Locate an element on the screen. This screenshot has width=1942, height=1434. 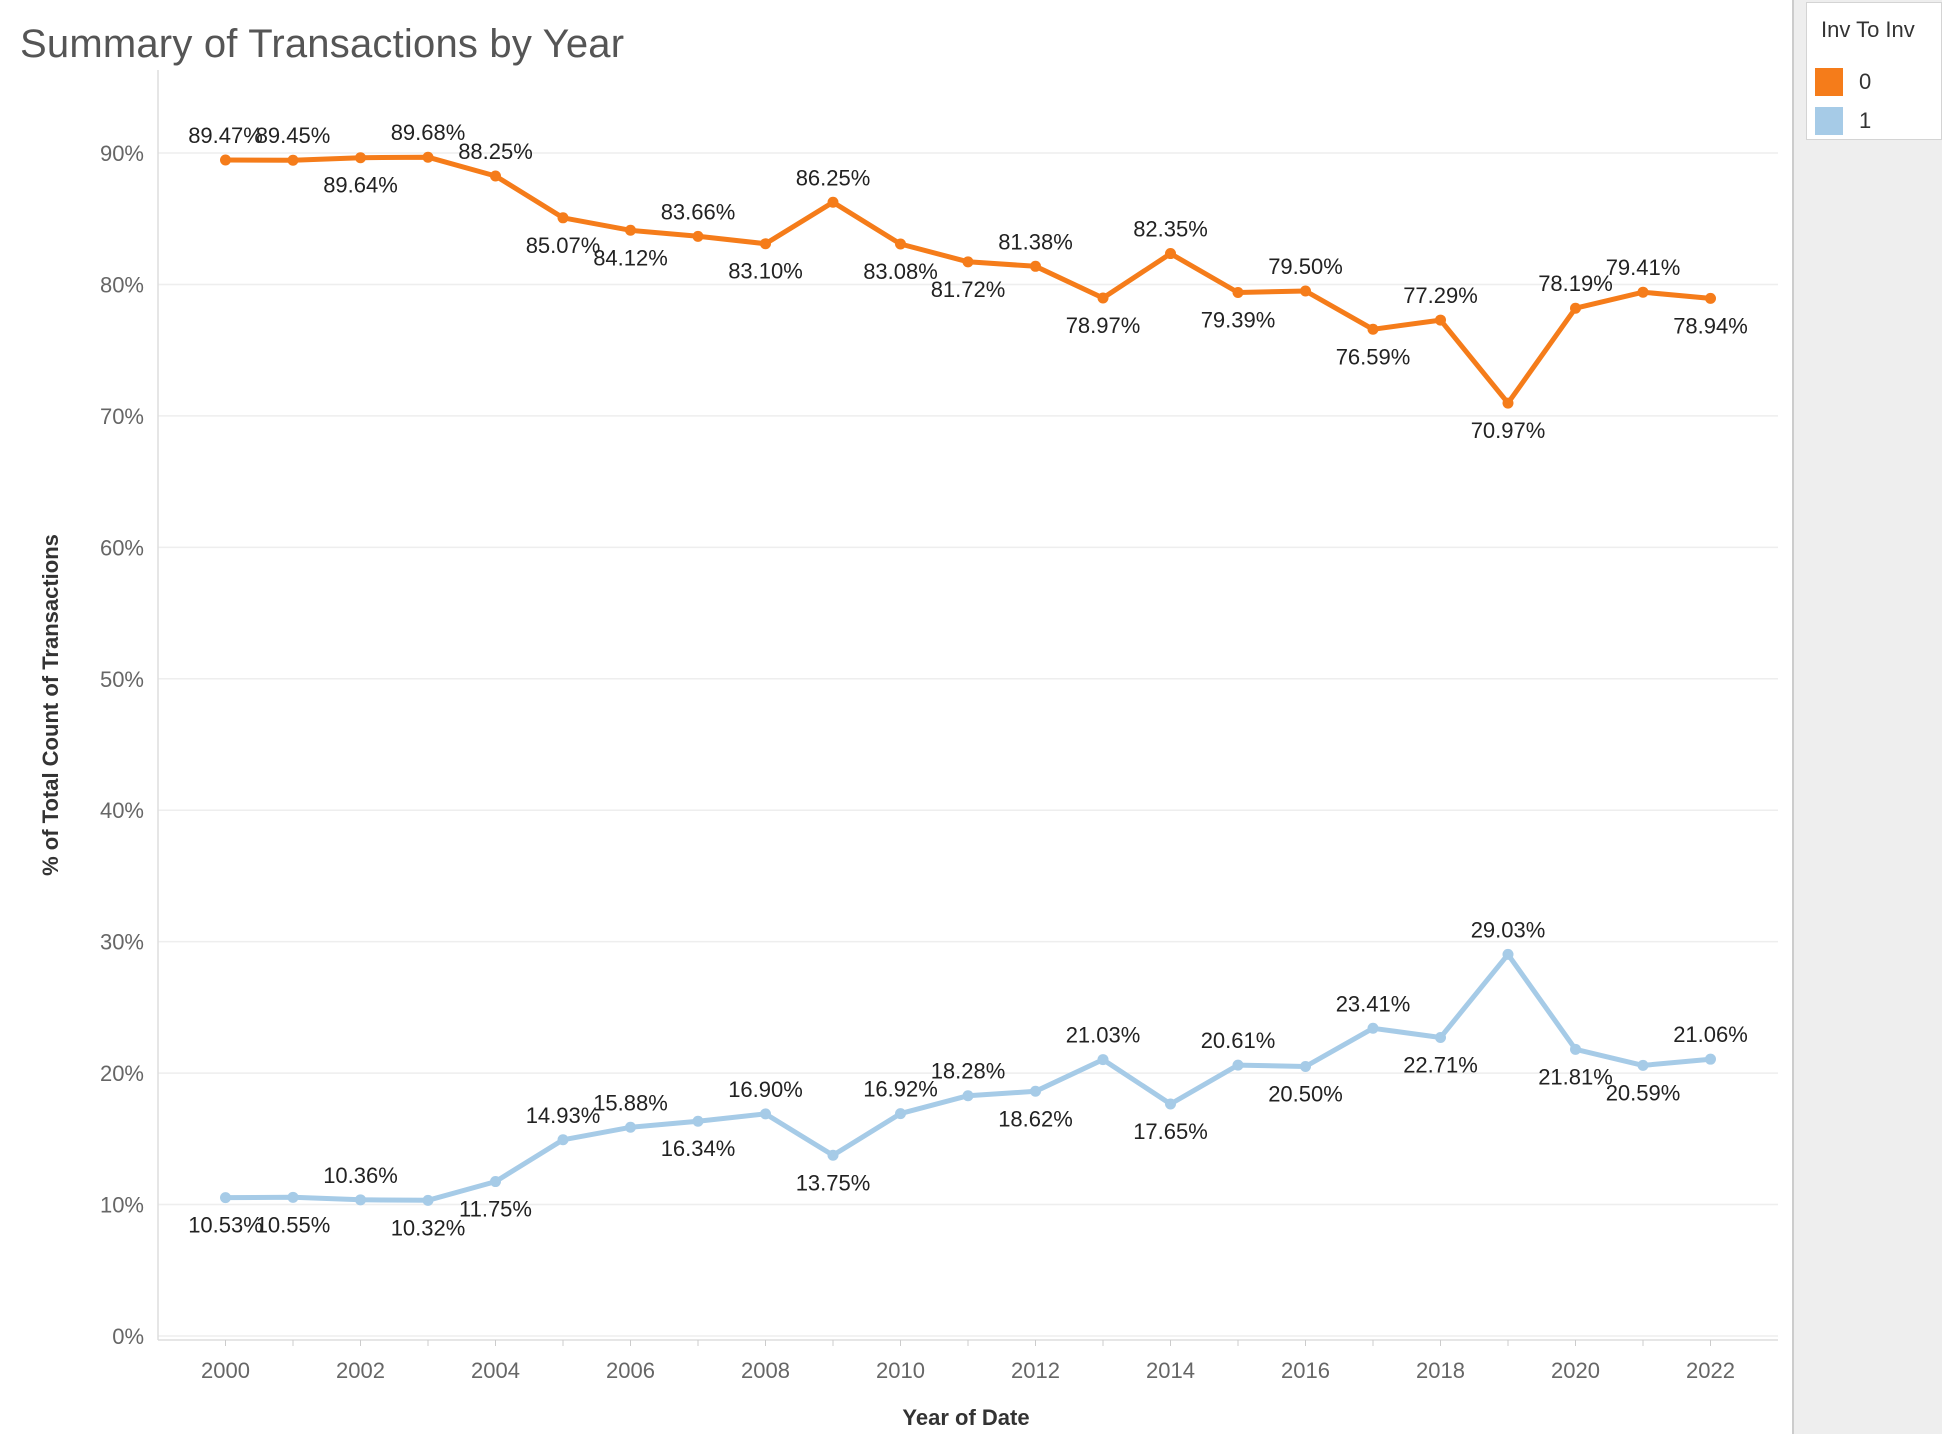
data-label: 16.90% is located at coordinates (765, 1089).